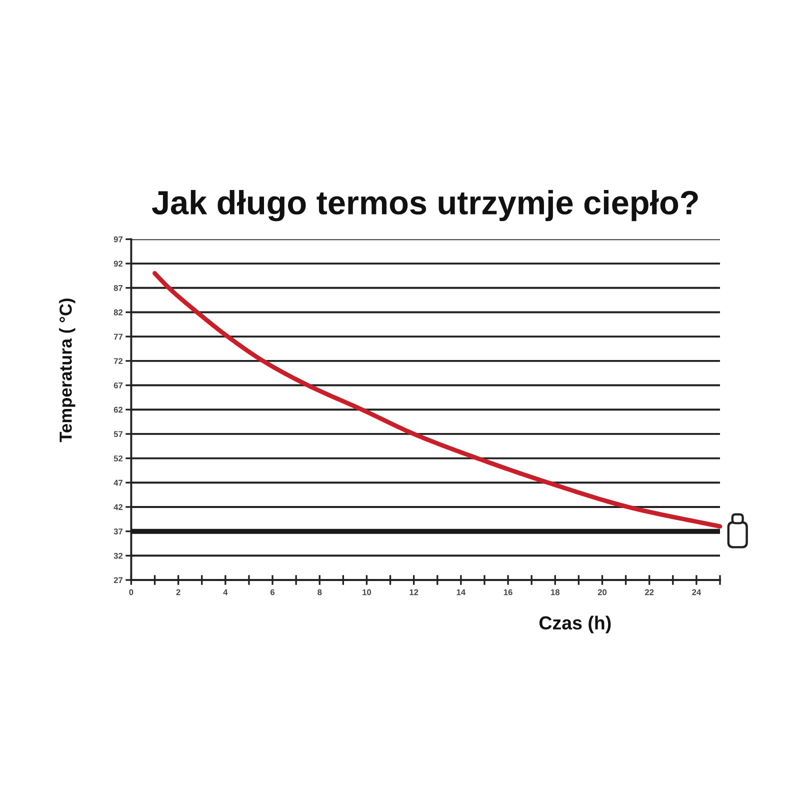 This screenshot has height=800, width=800. What do you see at coordinates (602, 592) in the screenshot?
I see `x-tick-label: 20` at bounding box center [602, 592].